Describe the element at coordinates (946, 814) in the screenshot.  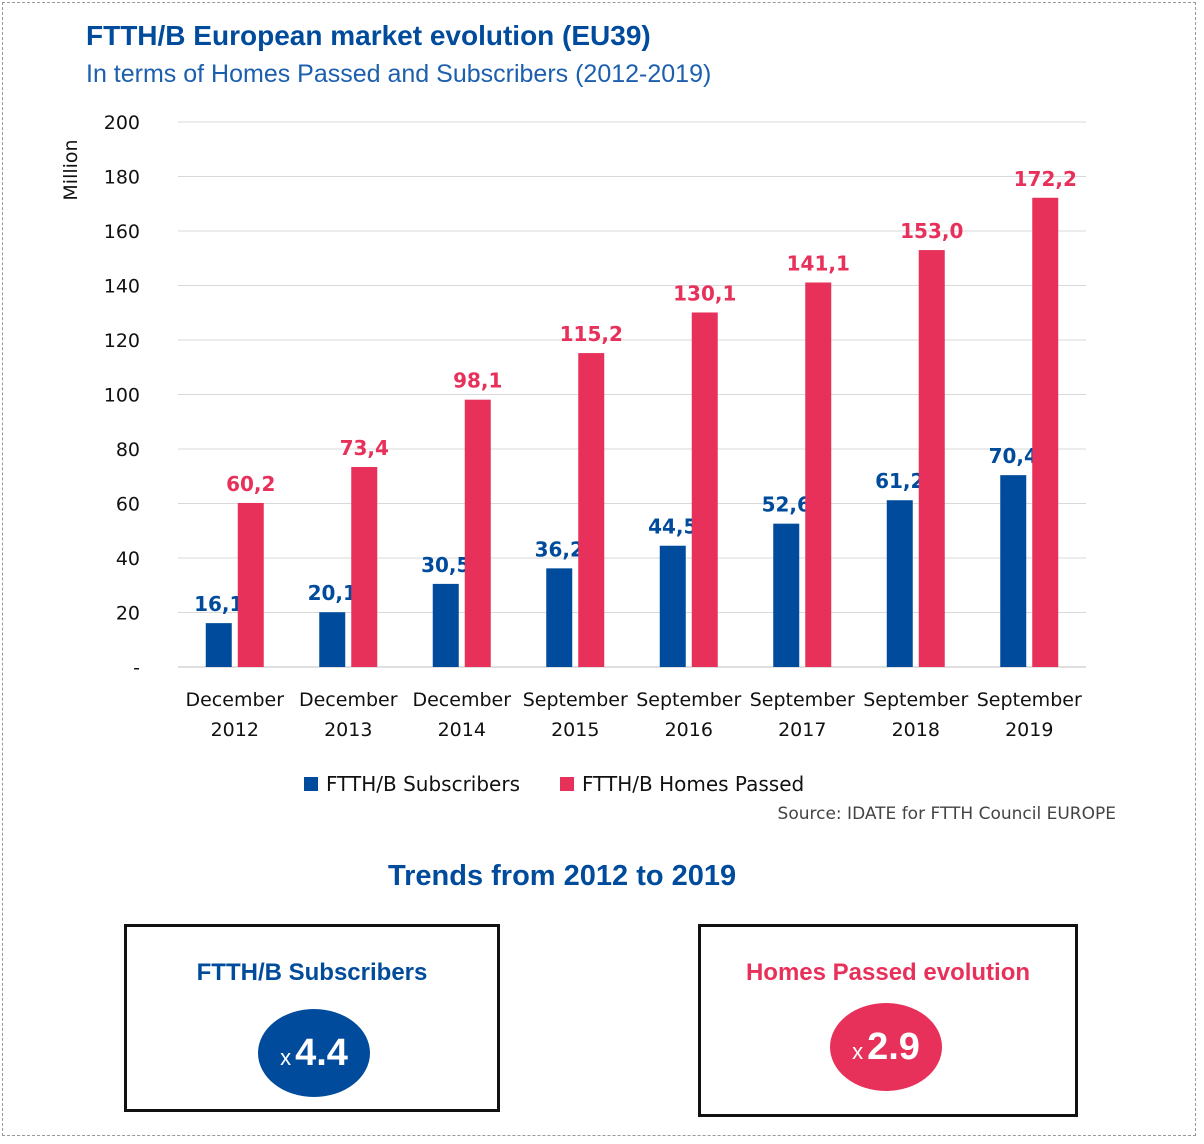
I see `source-note: Source: IDATE for FTTH Council EUROPE` at that location.